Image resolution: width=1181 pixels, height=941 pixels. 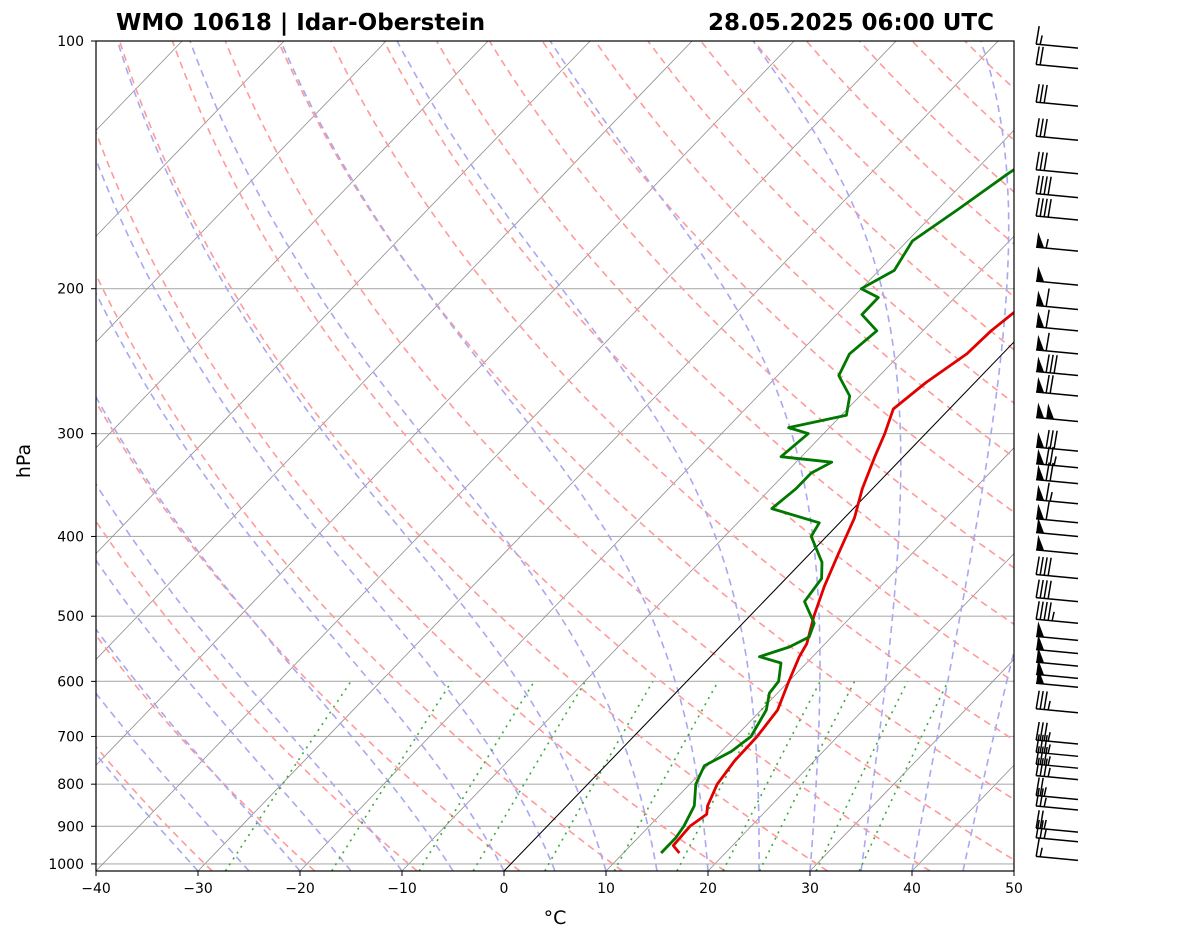 I want to click on x-axis-ticks: −40 −30 −20 −10 0 10 20 30 40 50, so click(x=552, y=884).